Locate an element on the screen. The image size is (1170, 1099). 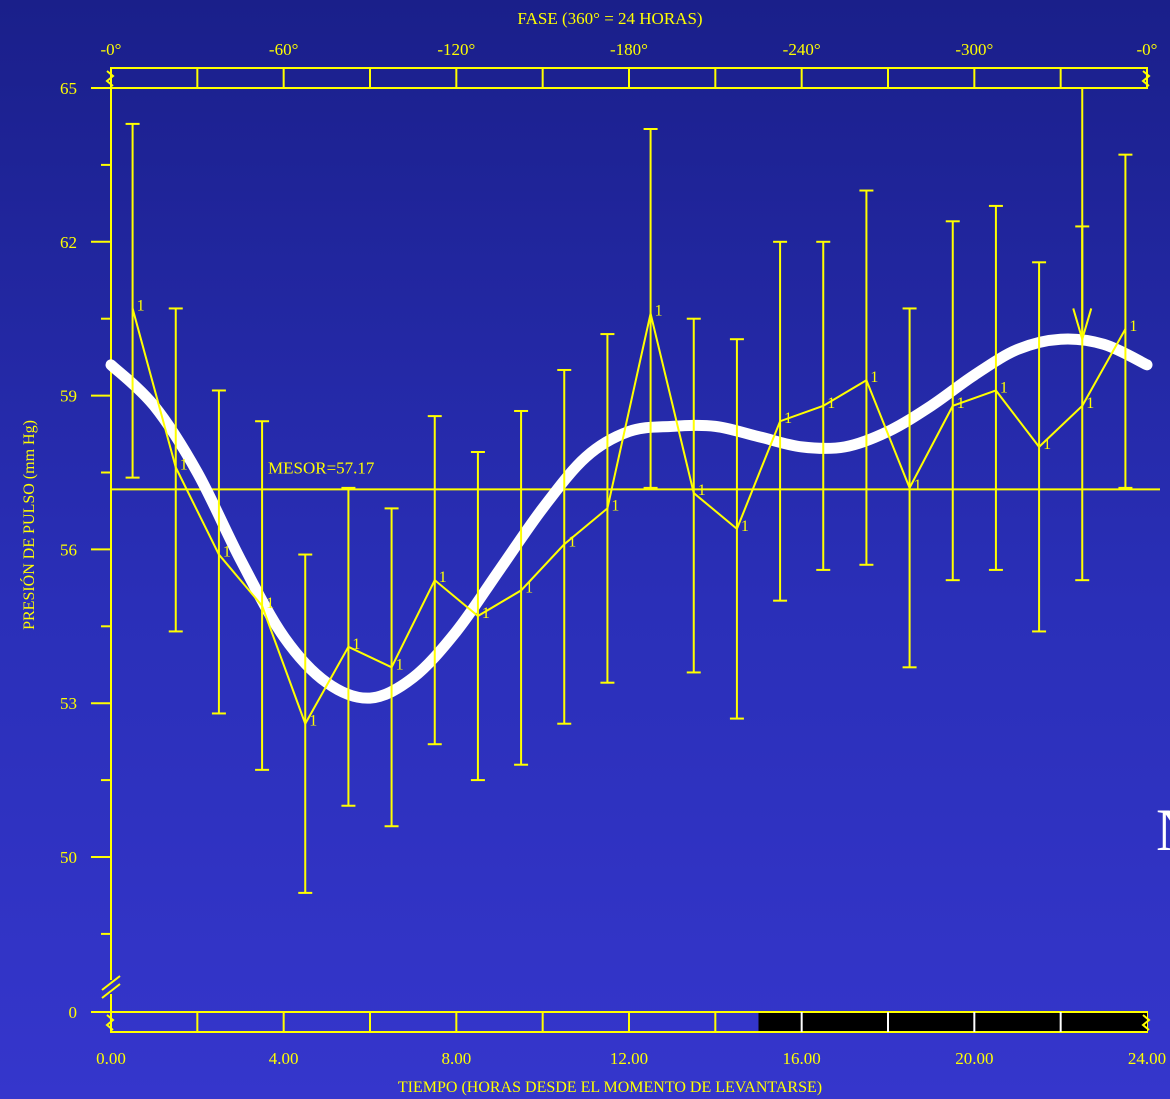
x-tick-label: 0.00 is located at coordinates (111, 1058).